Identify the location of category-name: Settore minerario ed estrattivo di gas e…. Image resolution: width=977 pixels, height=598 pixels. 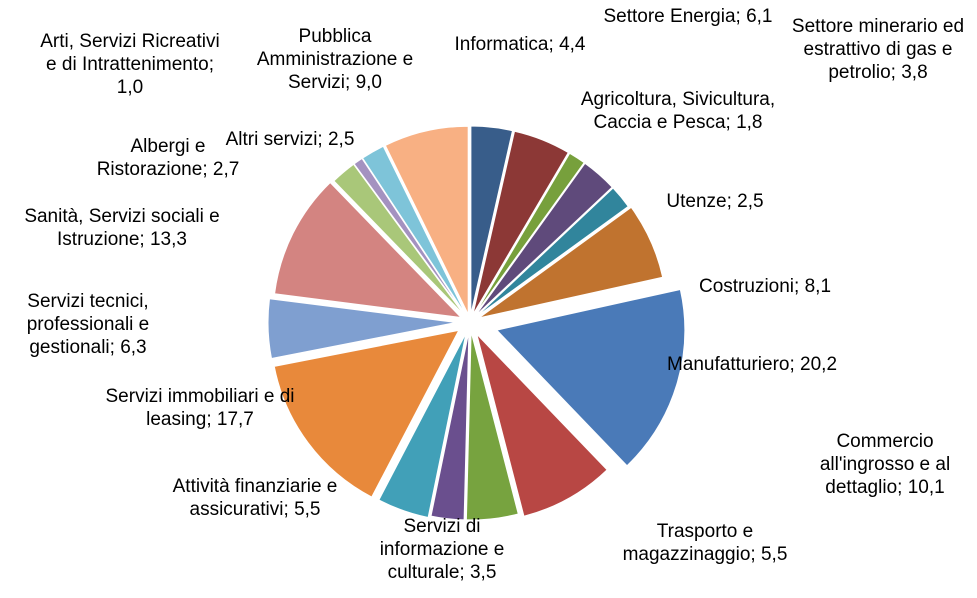
(878, 49).